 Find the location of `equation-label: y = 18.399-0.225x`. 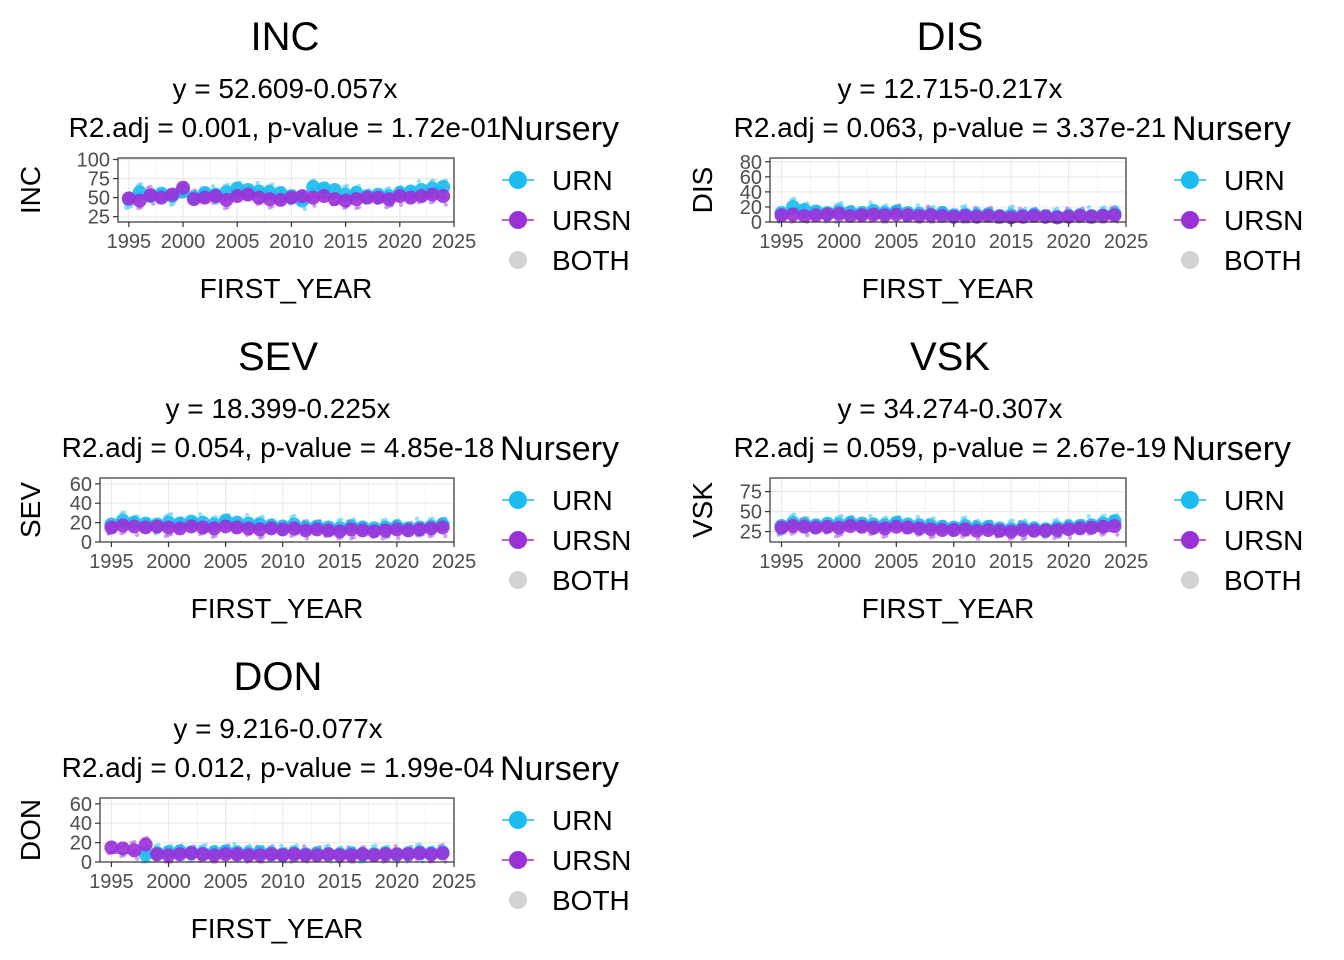

equation-label: y = 18.399-0.225x is located at coordinates (278, 408).